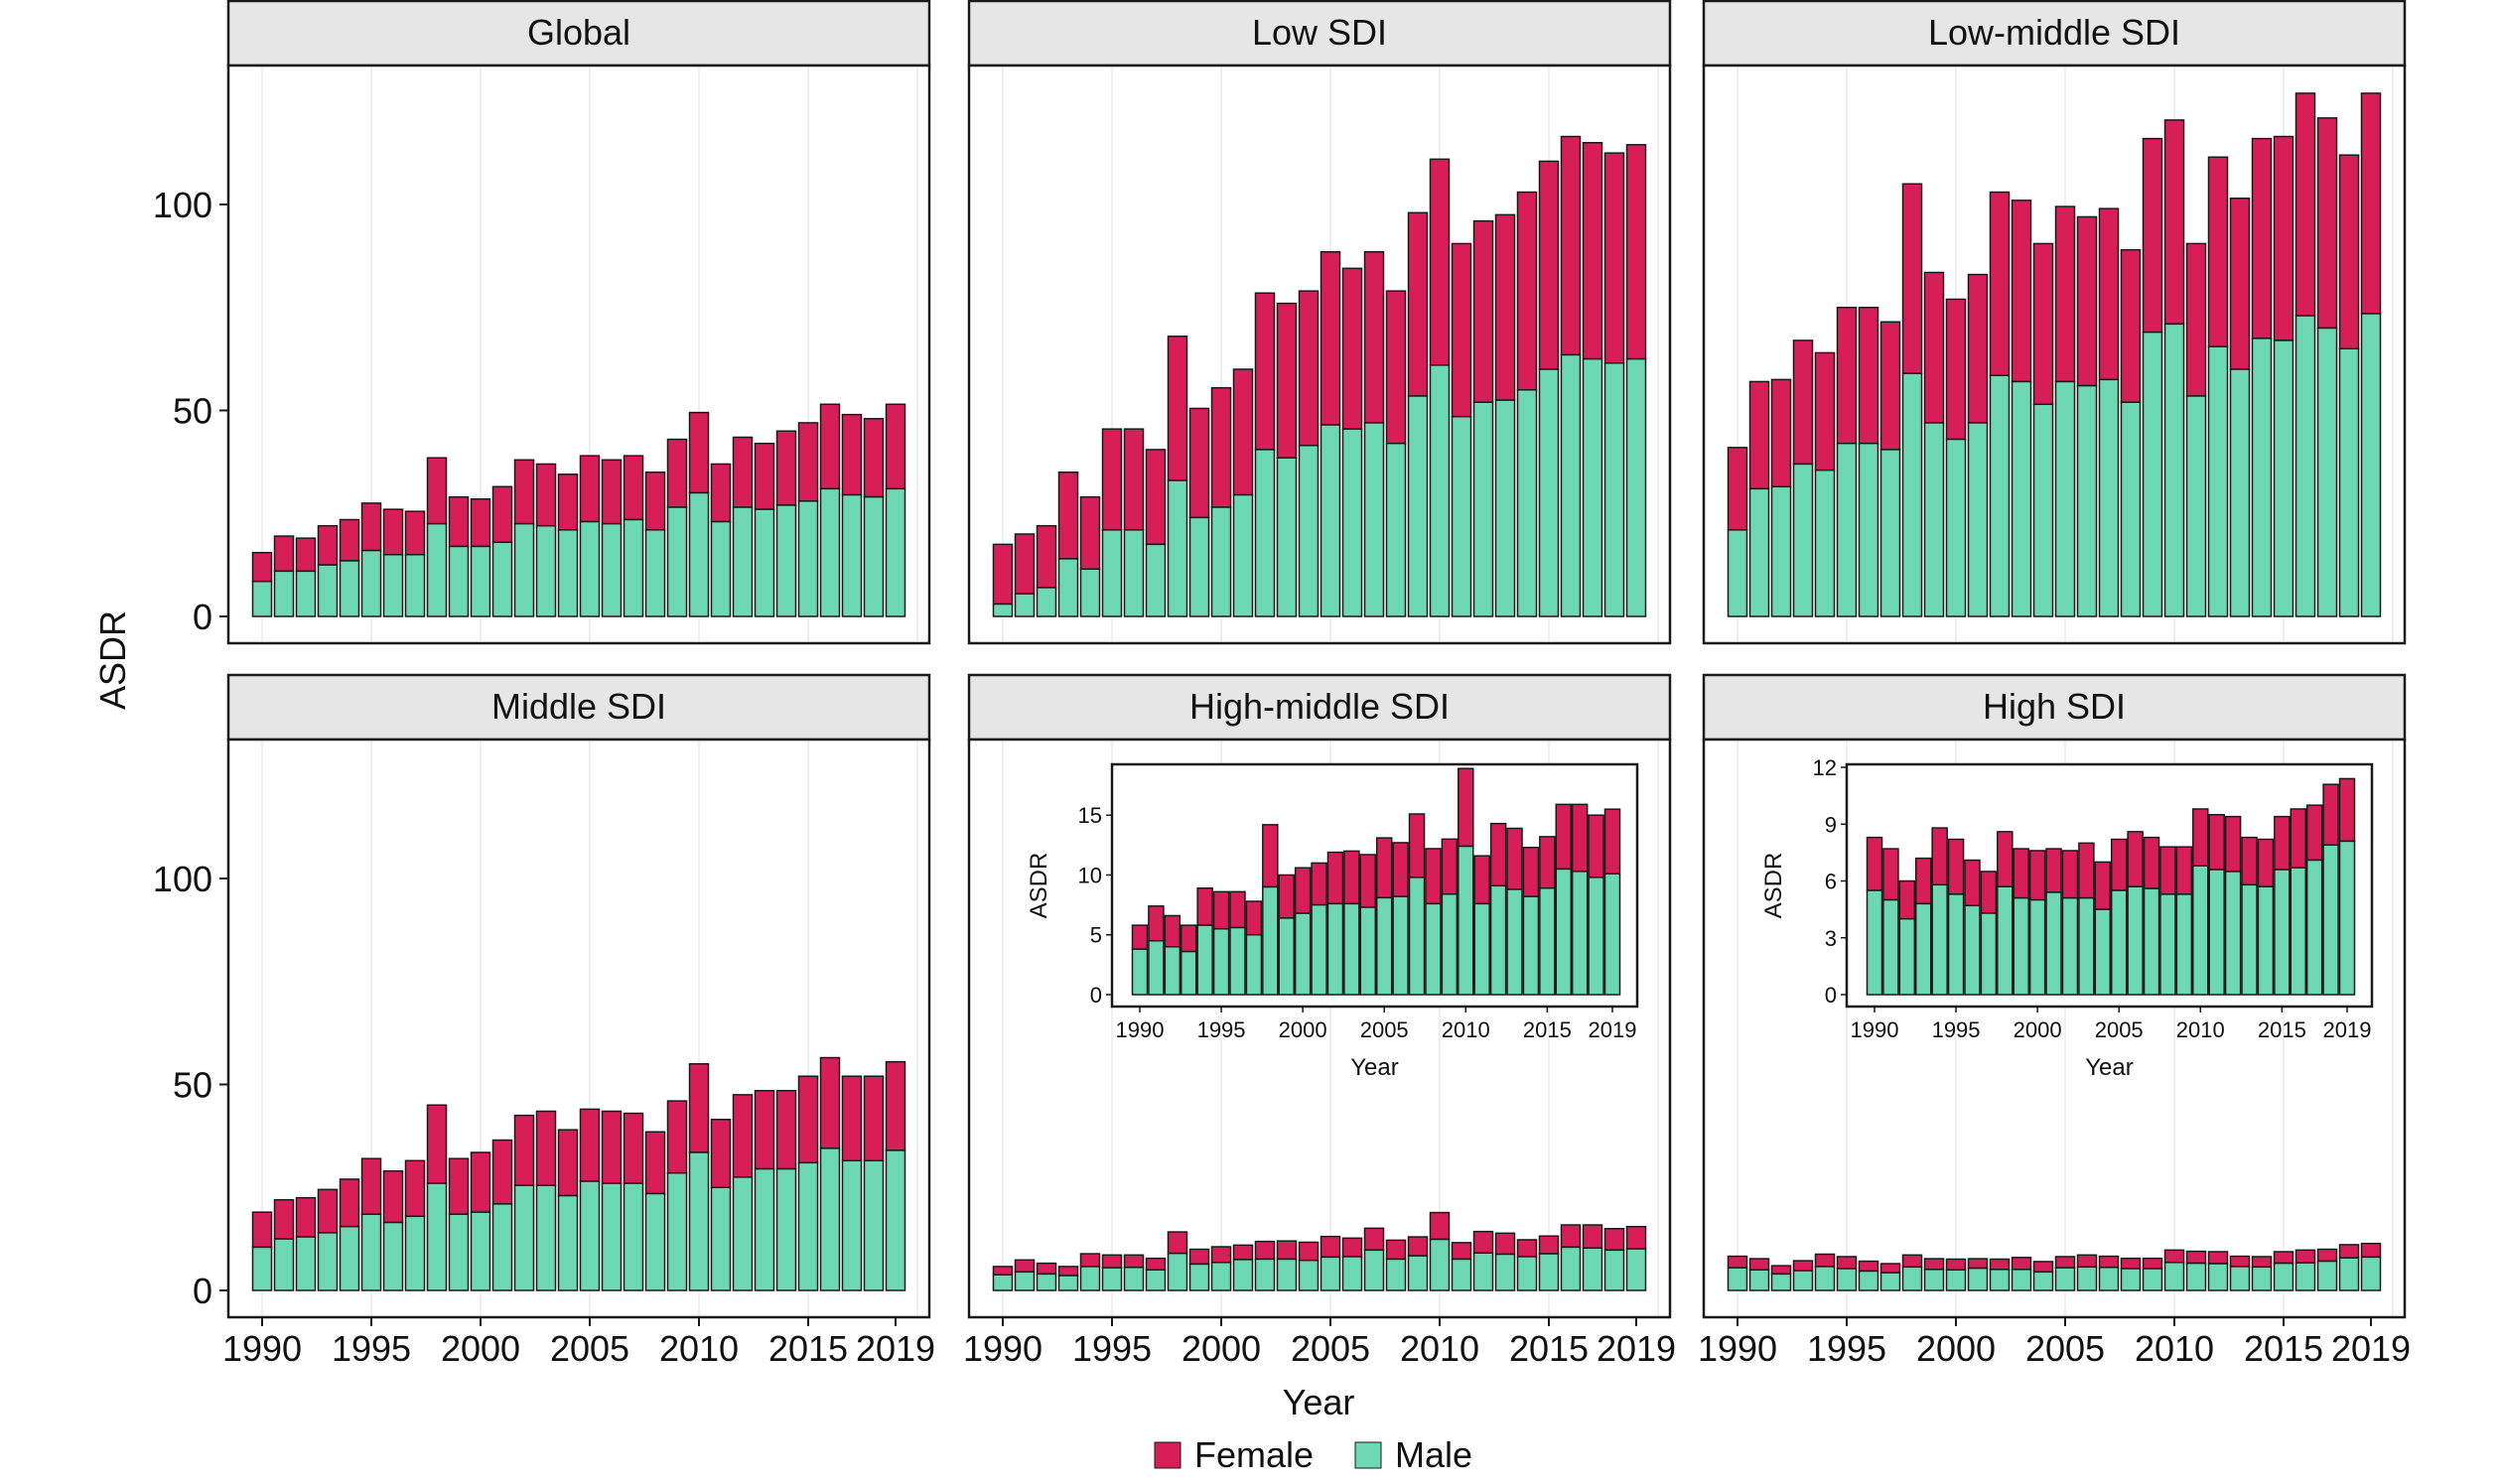 The image size is (2502, 1484). Describe the element at coordinates (2086, 870) in the screenshot. I see `inset-high-sdi-female-bar-2003` at that location.